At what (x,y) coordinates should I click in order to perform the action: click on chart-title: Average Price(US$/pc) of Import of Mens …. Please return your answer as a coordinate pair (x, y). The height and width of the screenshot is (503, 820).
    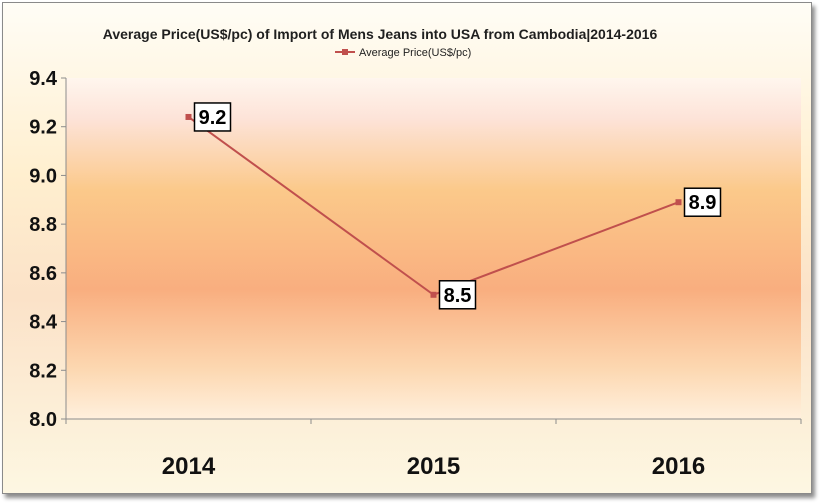
    Looking at the image, I should click on (380, 34).